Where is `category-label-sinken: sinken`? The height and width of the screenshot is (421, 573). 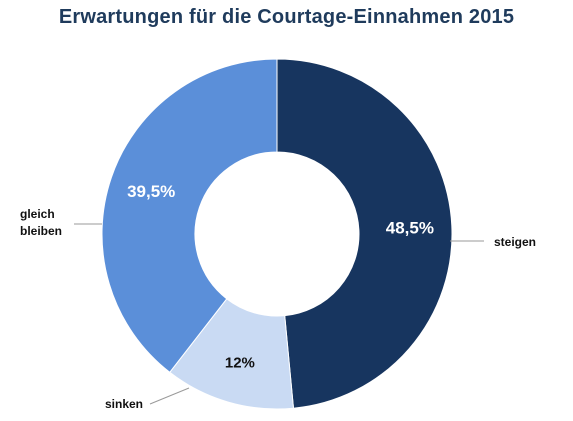
category-label-sinken: sinken is located at coordinates (124, 404).